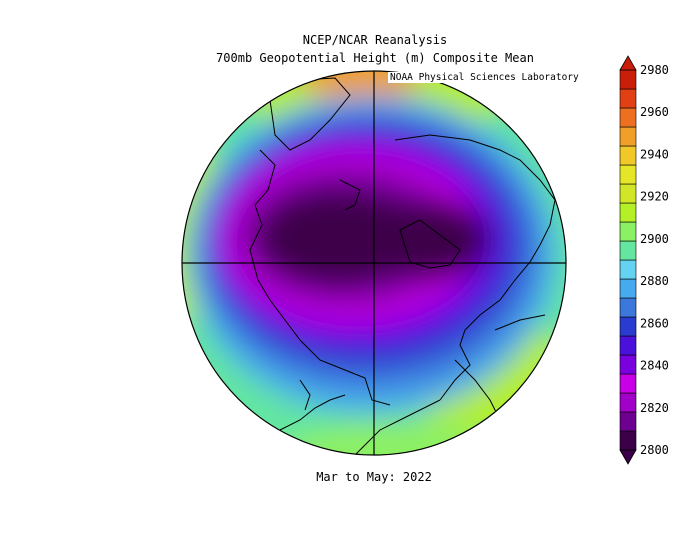 Image resolution: width=700 pixels, height=541 pixels. What do you see at coordinates (654, 112) in the screenshot?
I see `colorbar-tick-label: 2960` at bounding box center [654, 112].